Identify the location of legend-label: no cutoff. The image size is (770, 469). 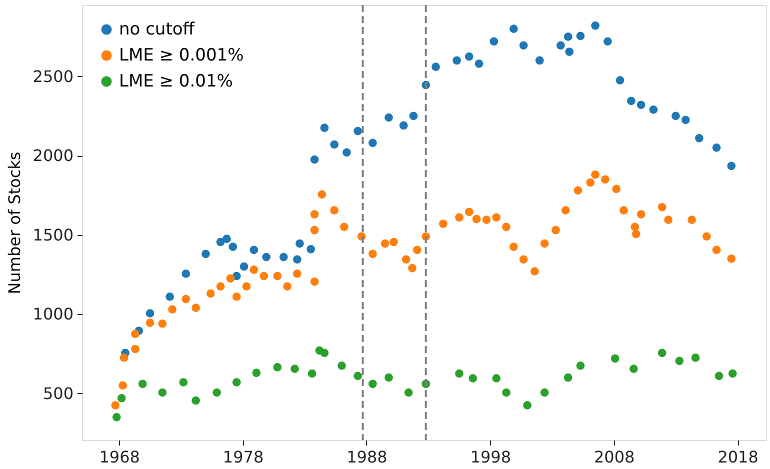
(157, 30).